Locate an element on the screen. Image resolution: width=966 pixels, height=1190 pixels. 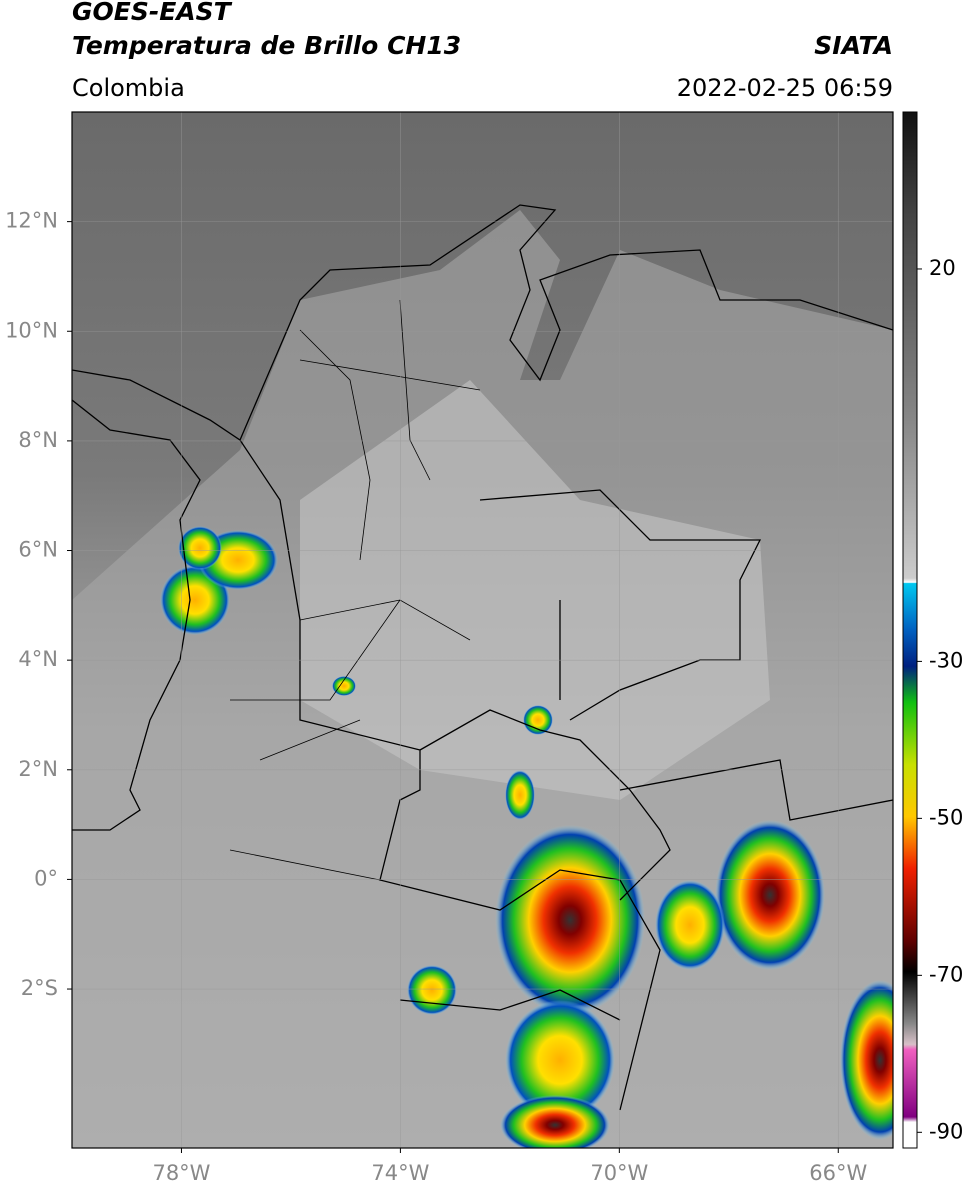
x-tick-label: 66°W is located at coordinates (838, 1173).